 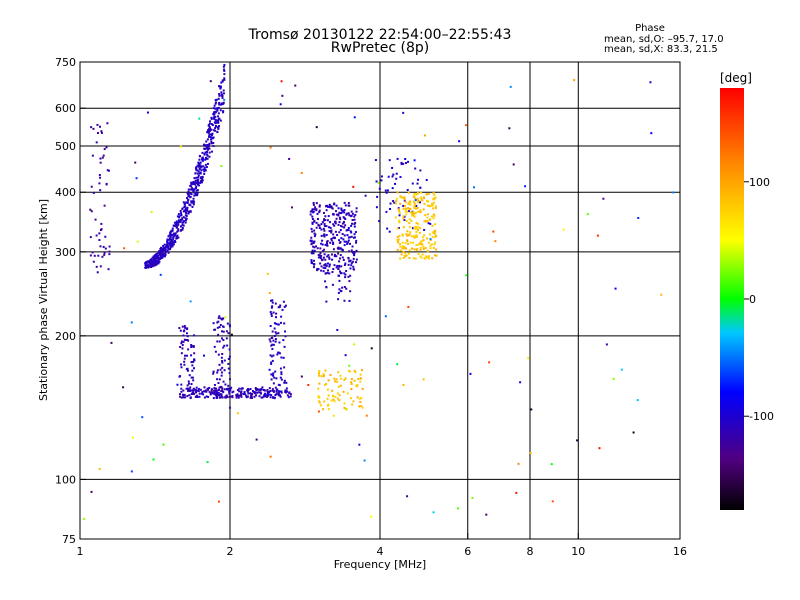 I want to click on x-tick-label: 16, so click(x=680, y=551).